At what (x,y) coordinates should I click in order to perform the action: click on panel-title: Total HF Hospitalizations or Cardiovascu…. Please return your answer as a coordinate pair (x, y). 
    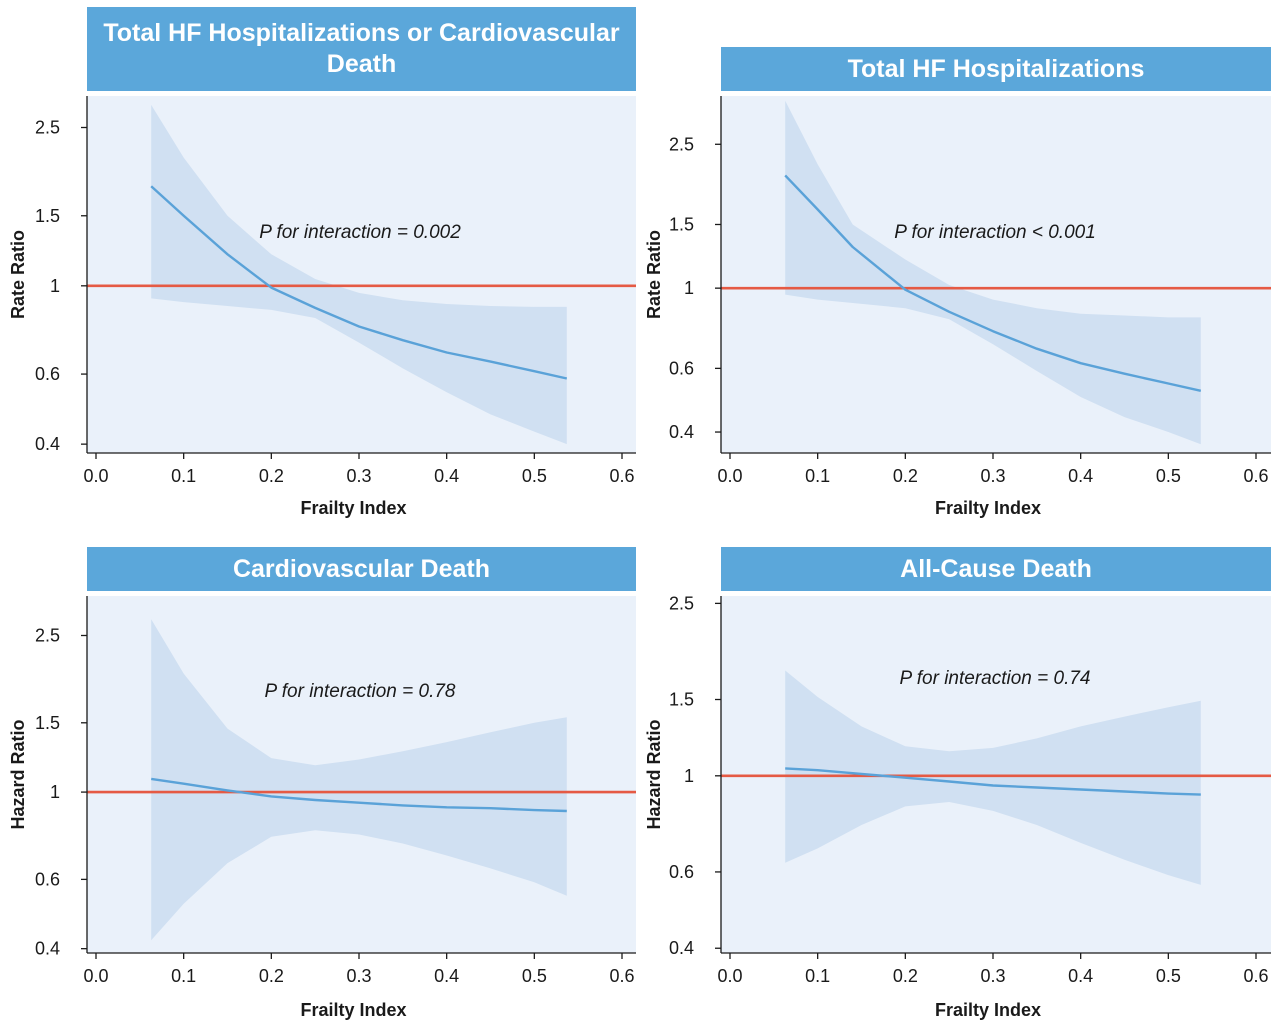
    Looking at the image, I should click on (361, 49).